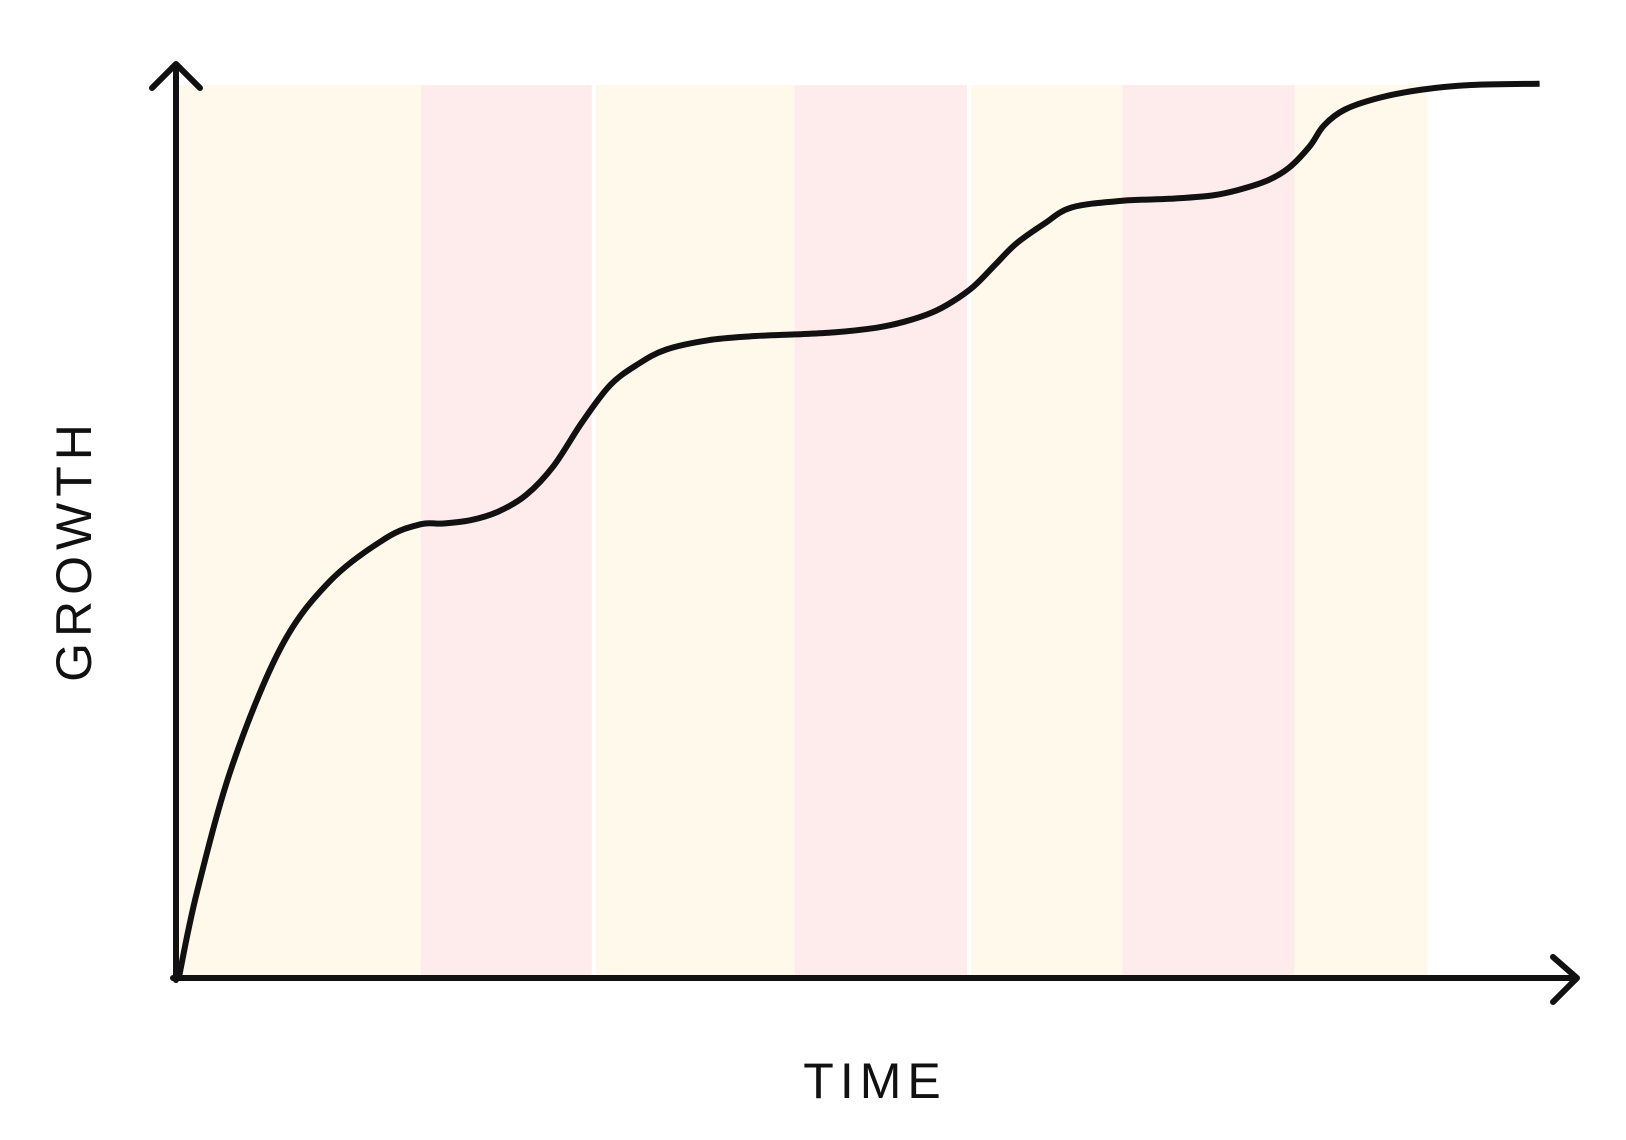 The height and width of the screenshot is (1140, 1626). I want to click on x-axis-label: TIME, so click(874, 1081).